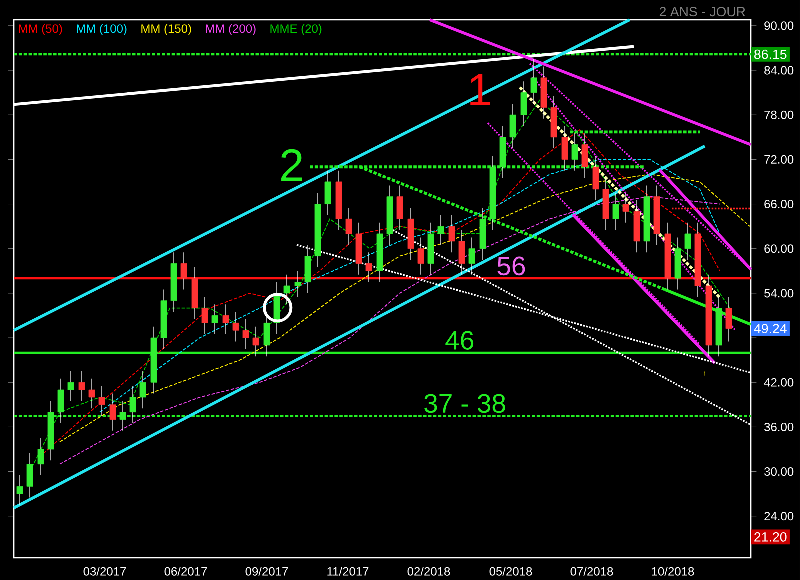  I want to click on y-tick-label: 66.00, so click(779, 204).